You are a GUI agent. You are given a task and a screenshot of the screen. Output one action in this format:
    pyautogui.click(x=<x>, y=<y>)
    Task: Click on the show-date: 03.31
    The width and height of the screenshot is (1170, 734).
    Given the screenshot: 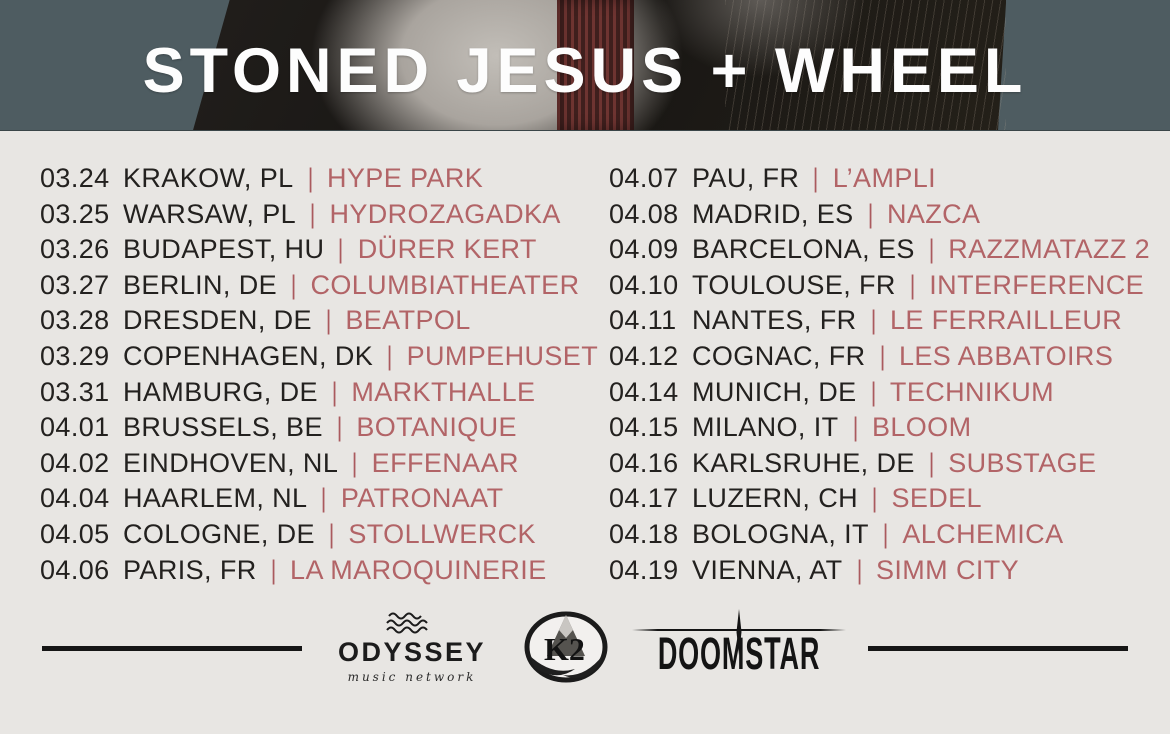 What is the action you would take?
    pyautogui.click(x=75, y=391)
    